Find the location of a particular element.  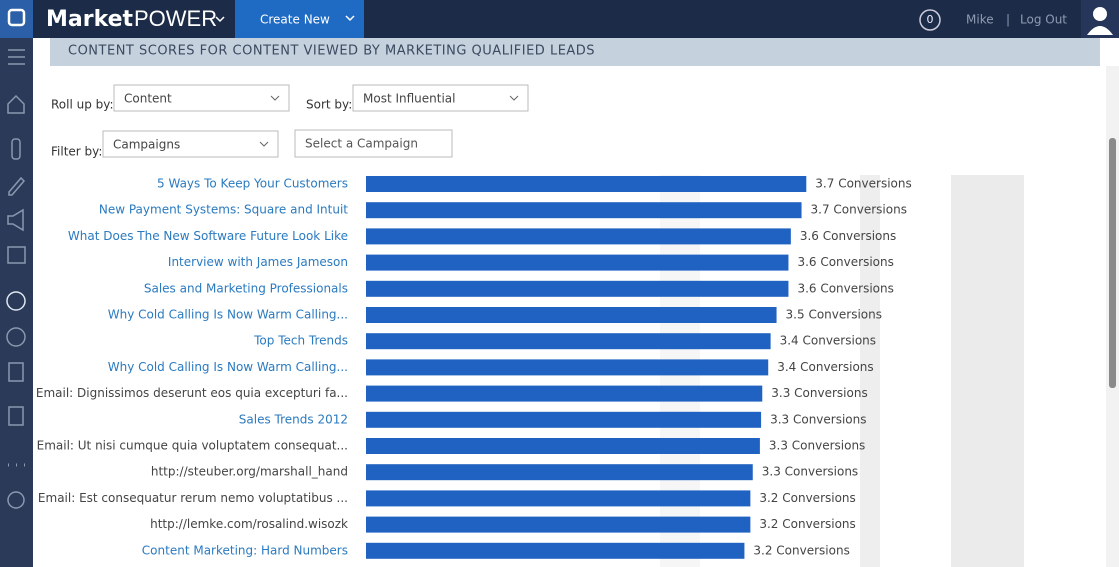

campaign-input is located at coordinates (373, 143).